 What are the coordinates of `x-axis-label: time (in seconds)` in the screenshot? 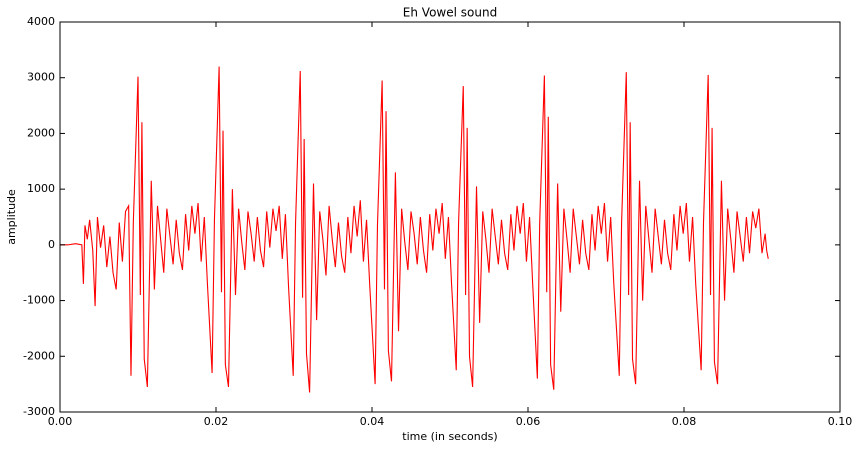 It's located at (449, 436).